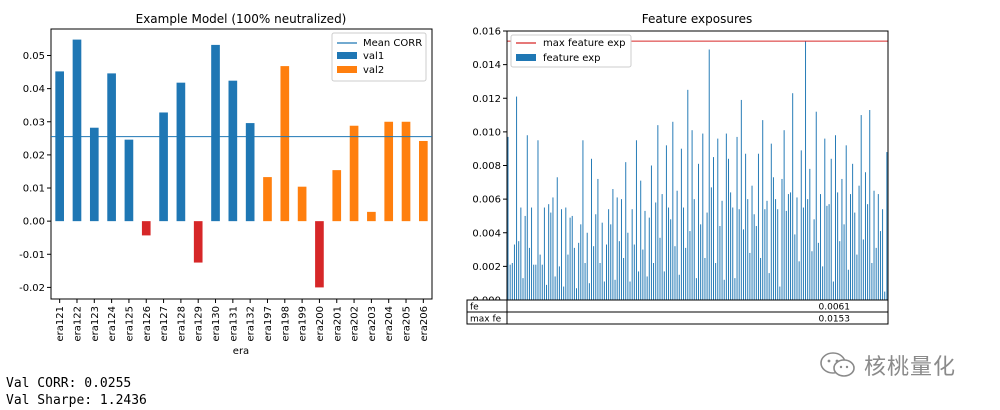 This screenshot has width=1000, height=410. I want to click on x-tick-label: era129, so click(199, 323).